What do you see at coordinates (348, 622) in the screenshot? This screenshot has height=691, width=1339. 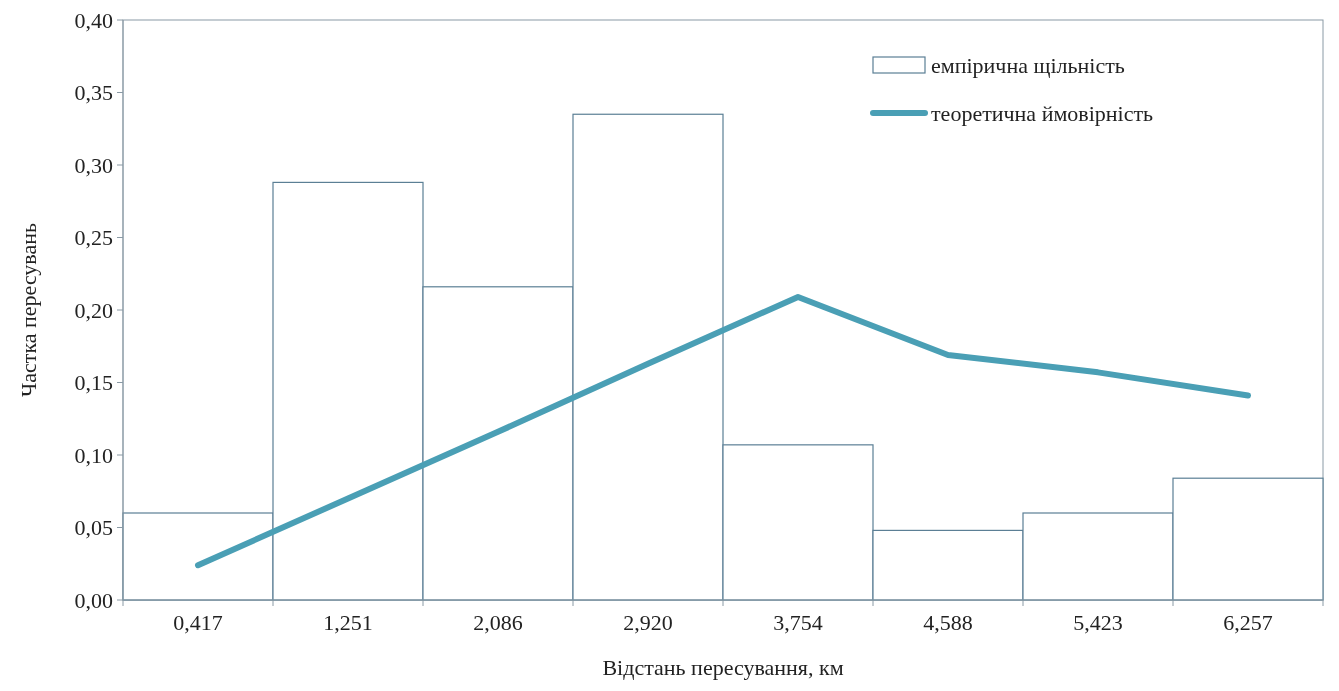 I see `x-tick-label: 1,251` at bounding box center [348, 622].